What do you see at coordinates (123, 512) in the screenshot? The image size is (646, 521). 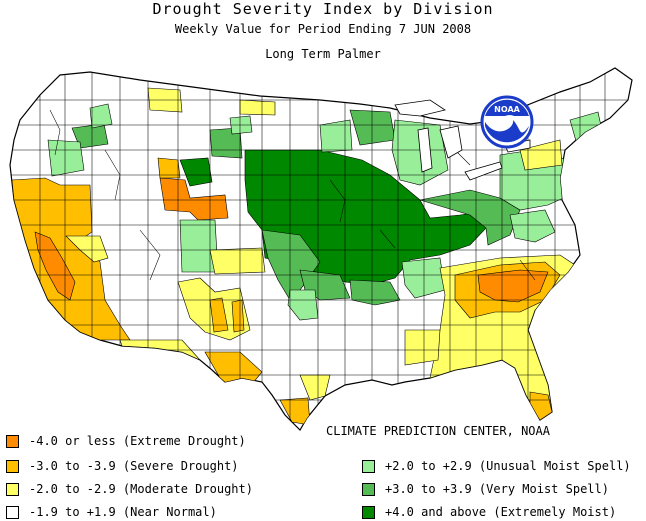 I see `legend-label: -1.9 to +1.9 (Near Normal)` at bounding box center [123, 512].